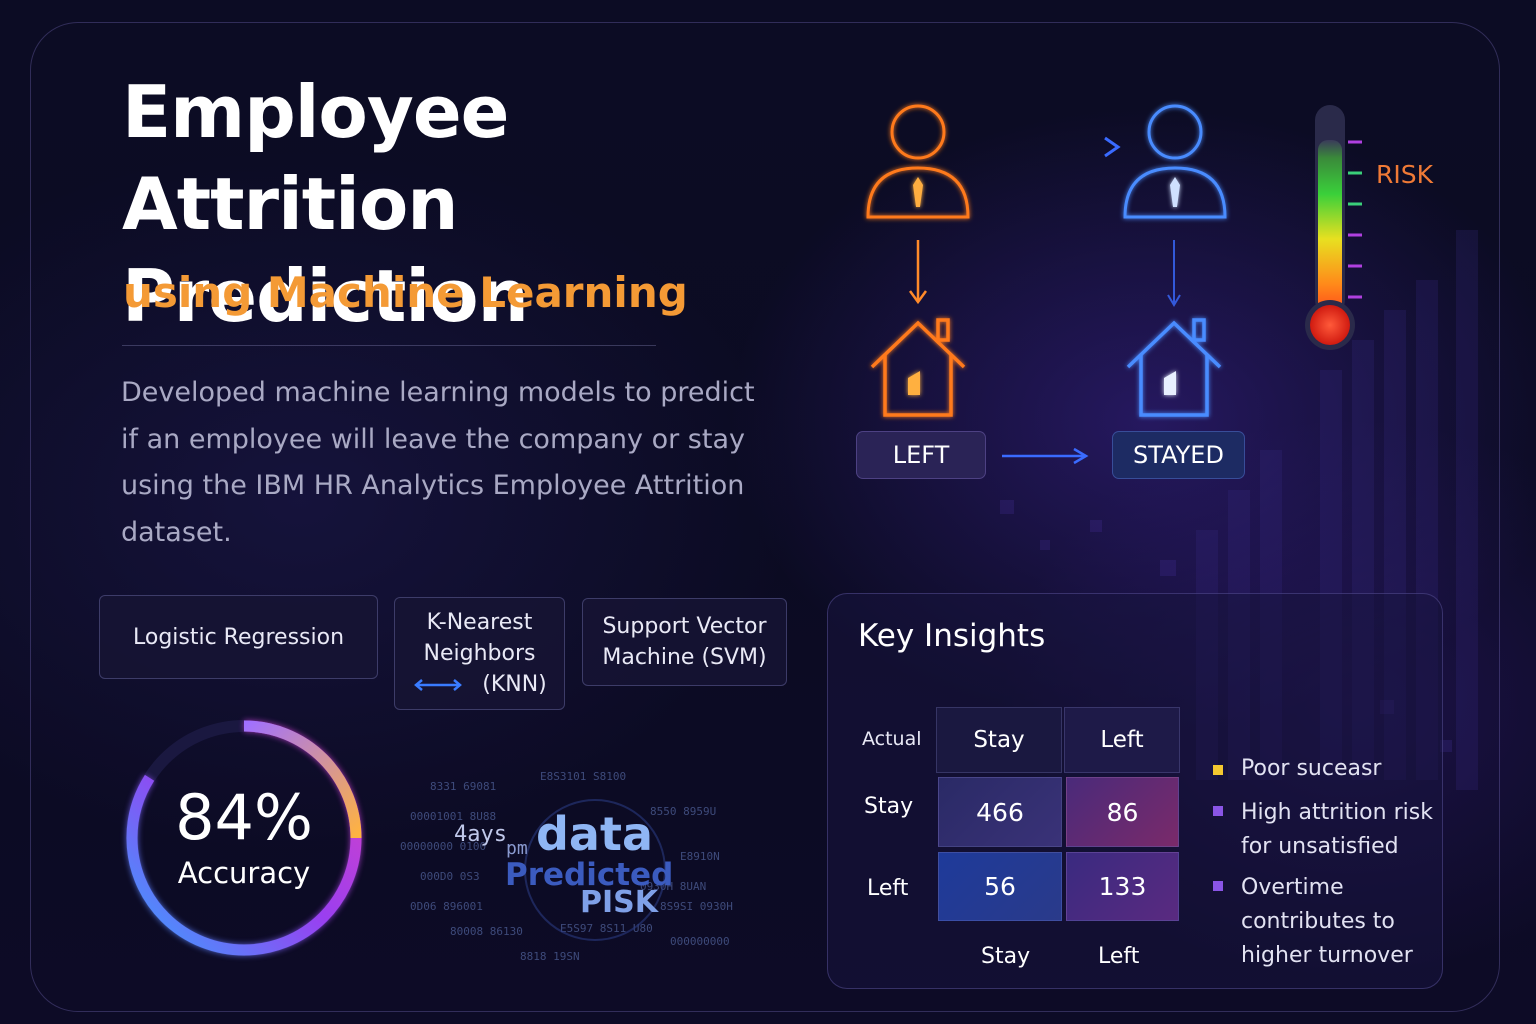 The image size is (1536, 1024). I want to click on svg-text: 0930H 8UAN, so click(673, 886).